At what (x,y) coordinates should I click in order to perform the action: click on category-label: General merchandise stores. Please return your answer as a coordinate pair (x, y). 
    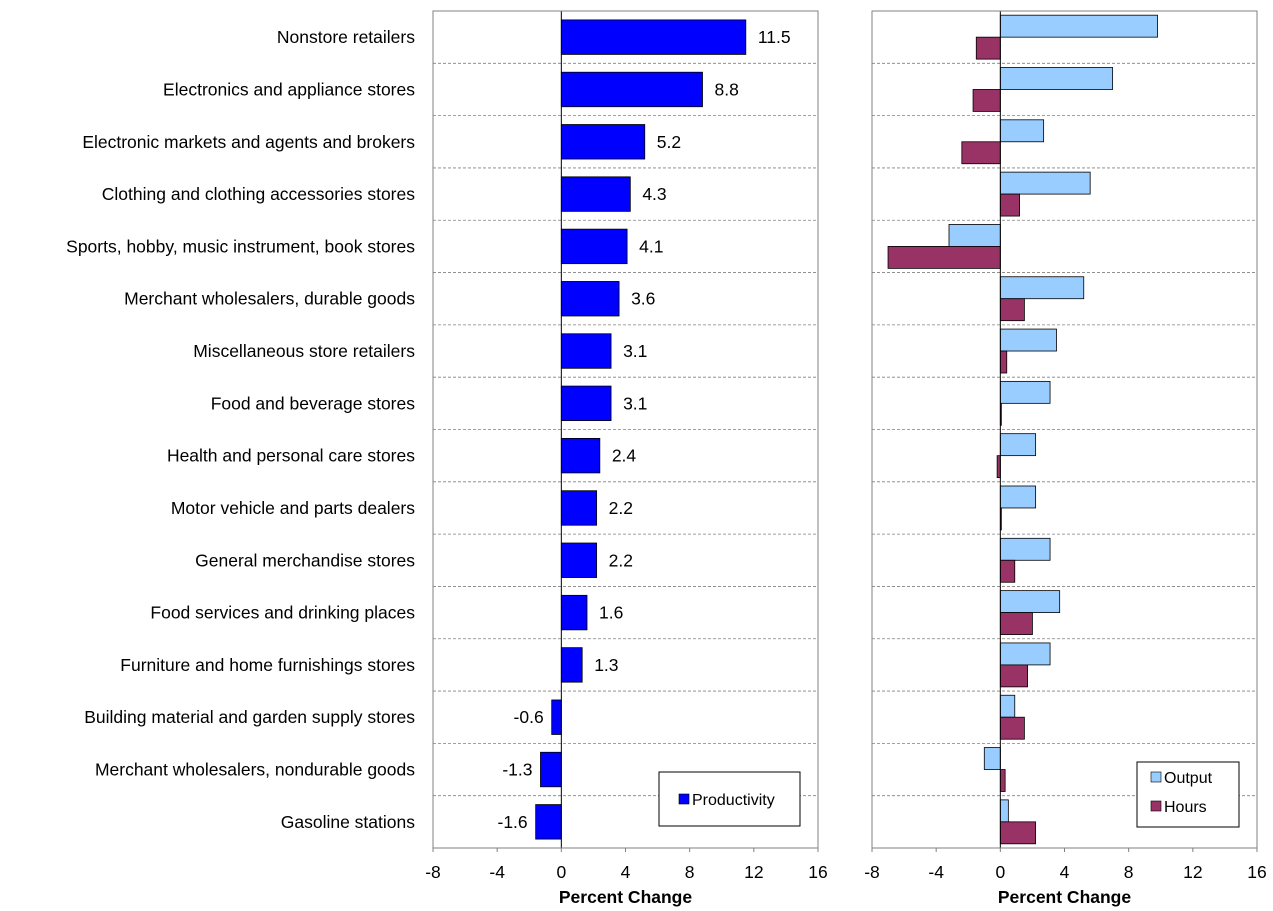
    Looking at the image, I should click on (305, 560).